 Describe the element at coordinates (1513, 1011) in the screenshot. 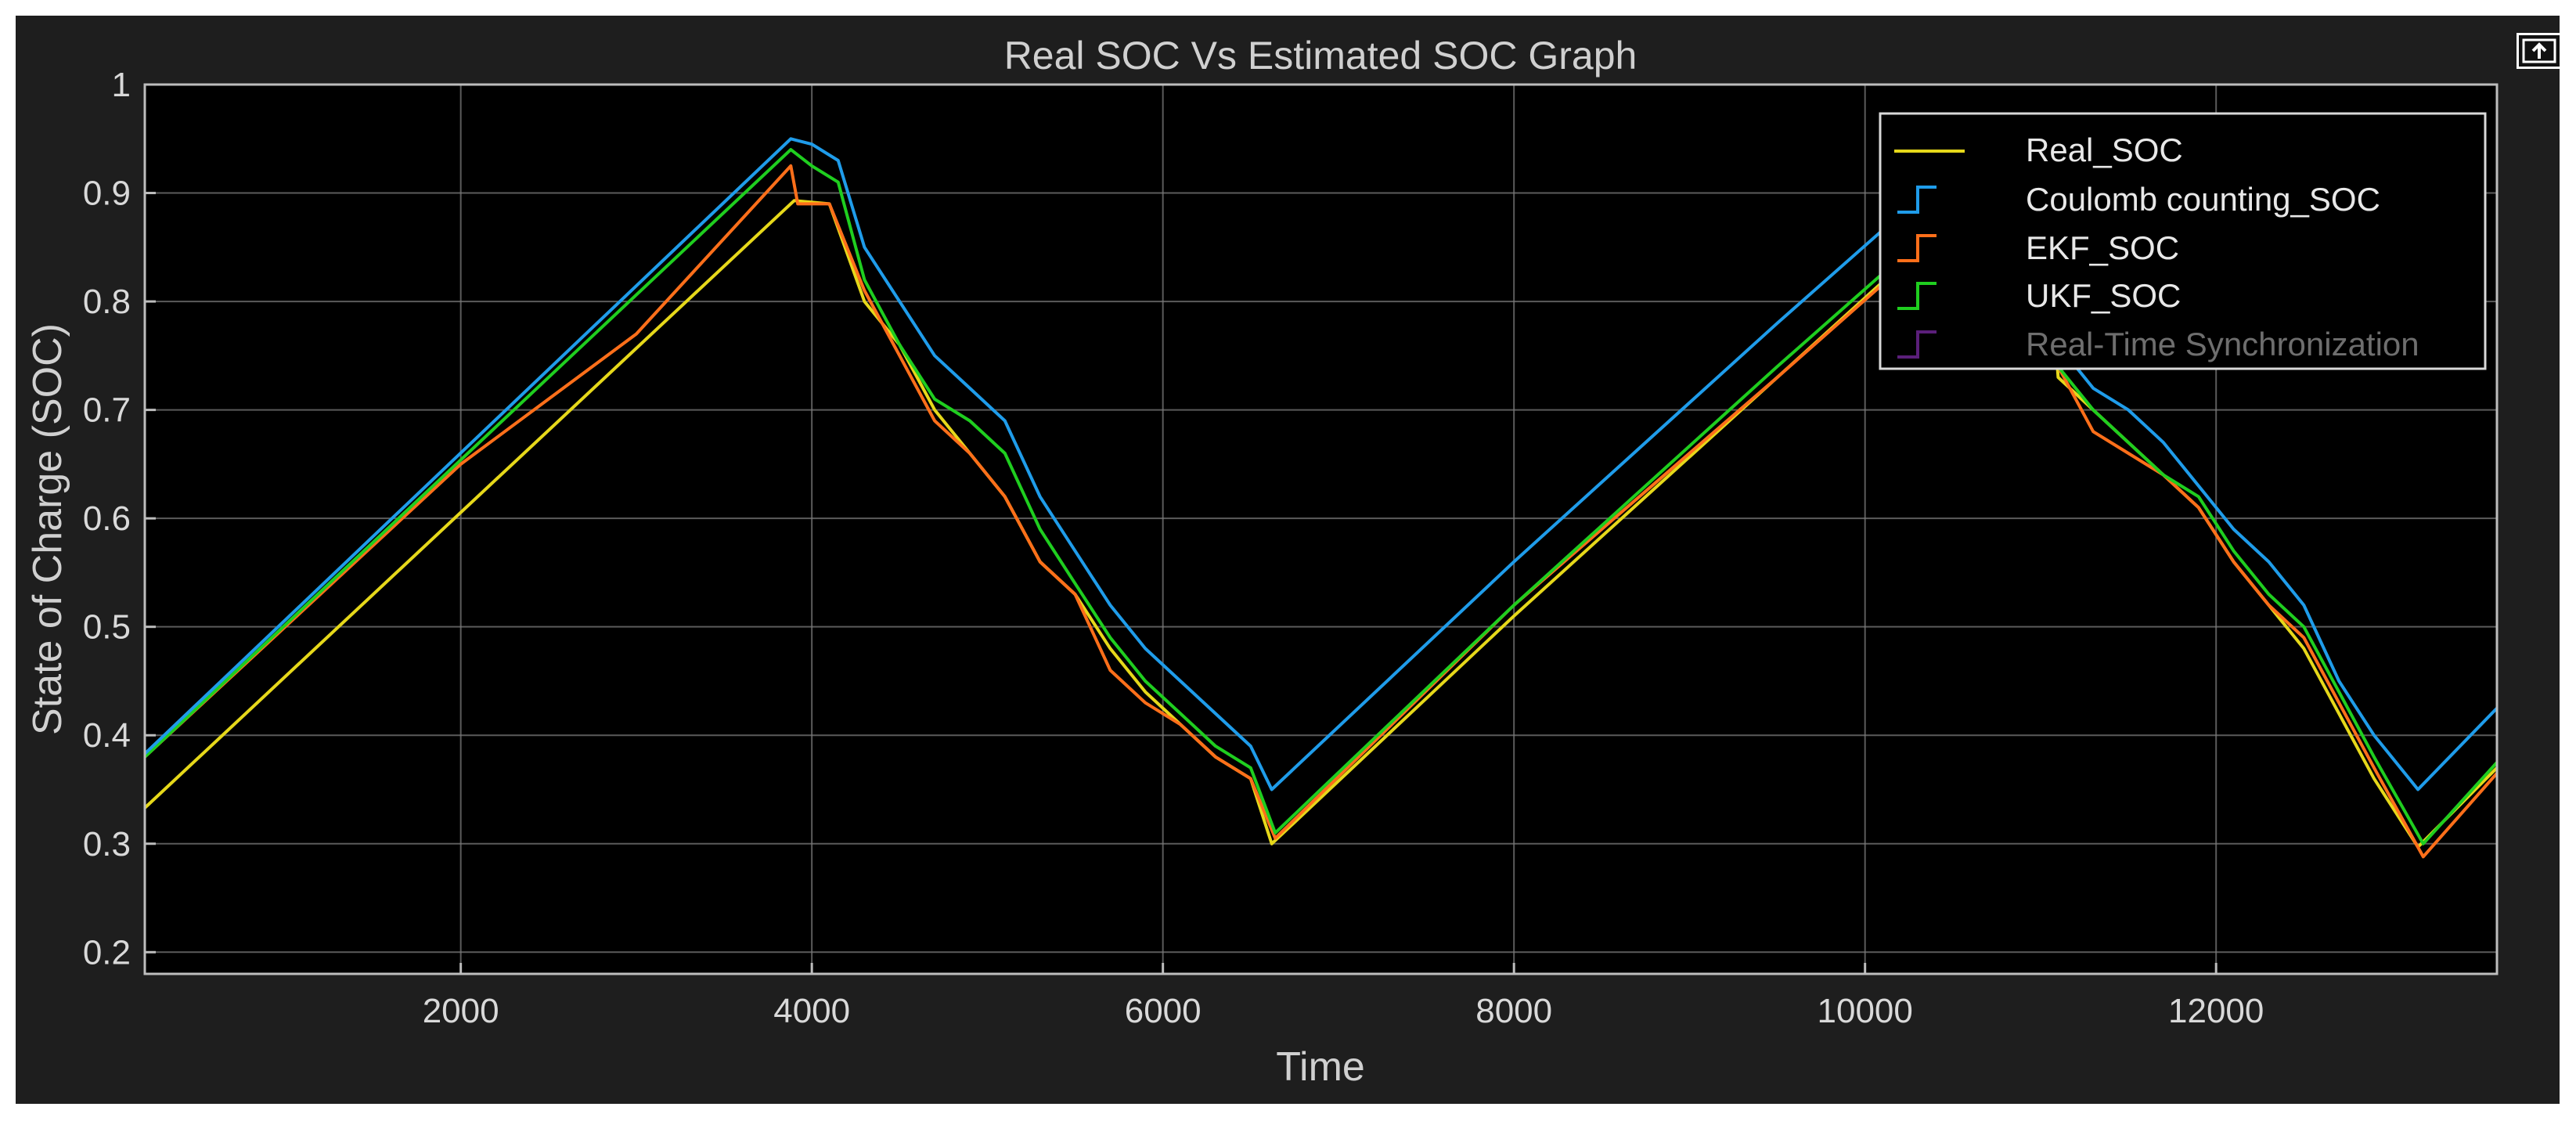

I see `x-tick-label: 8000` at that location.